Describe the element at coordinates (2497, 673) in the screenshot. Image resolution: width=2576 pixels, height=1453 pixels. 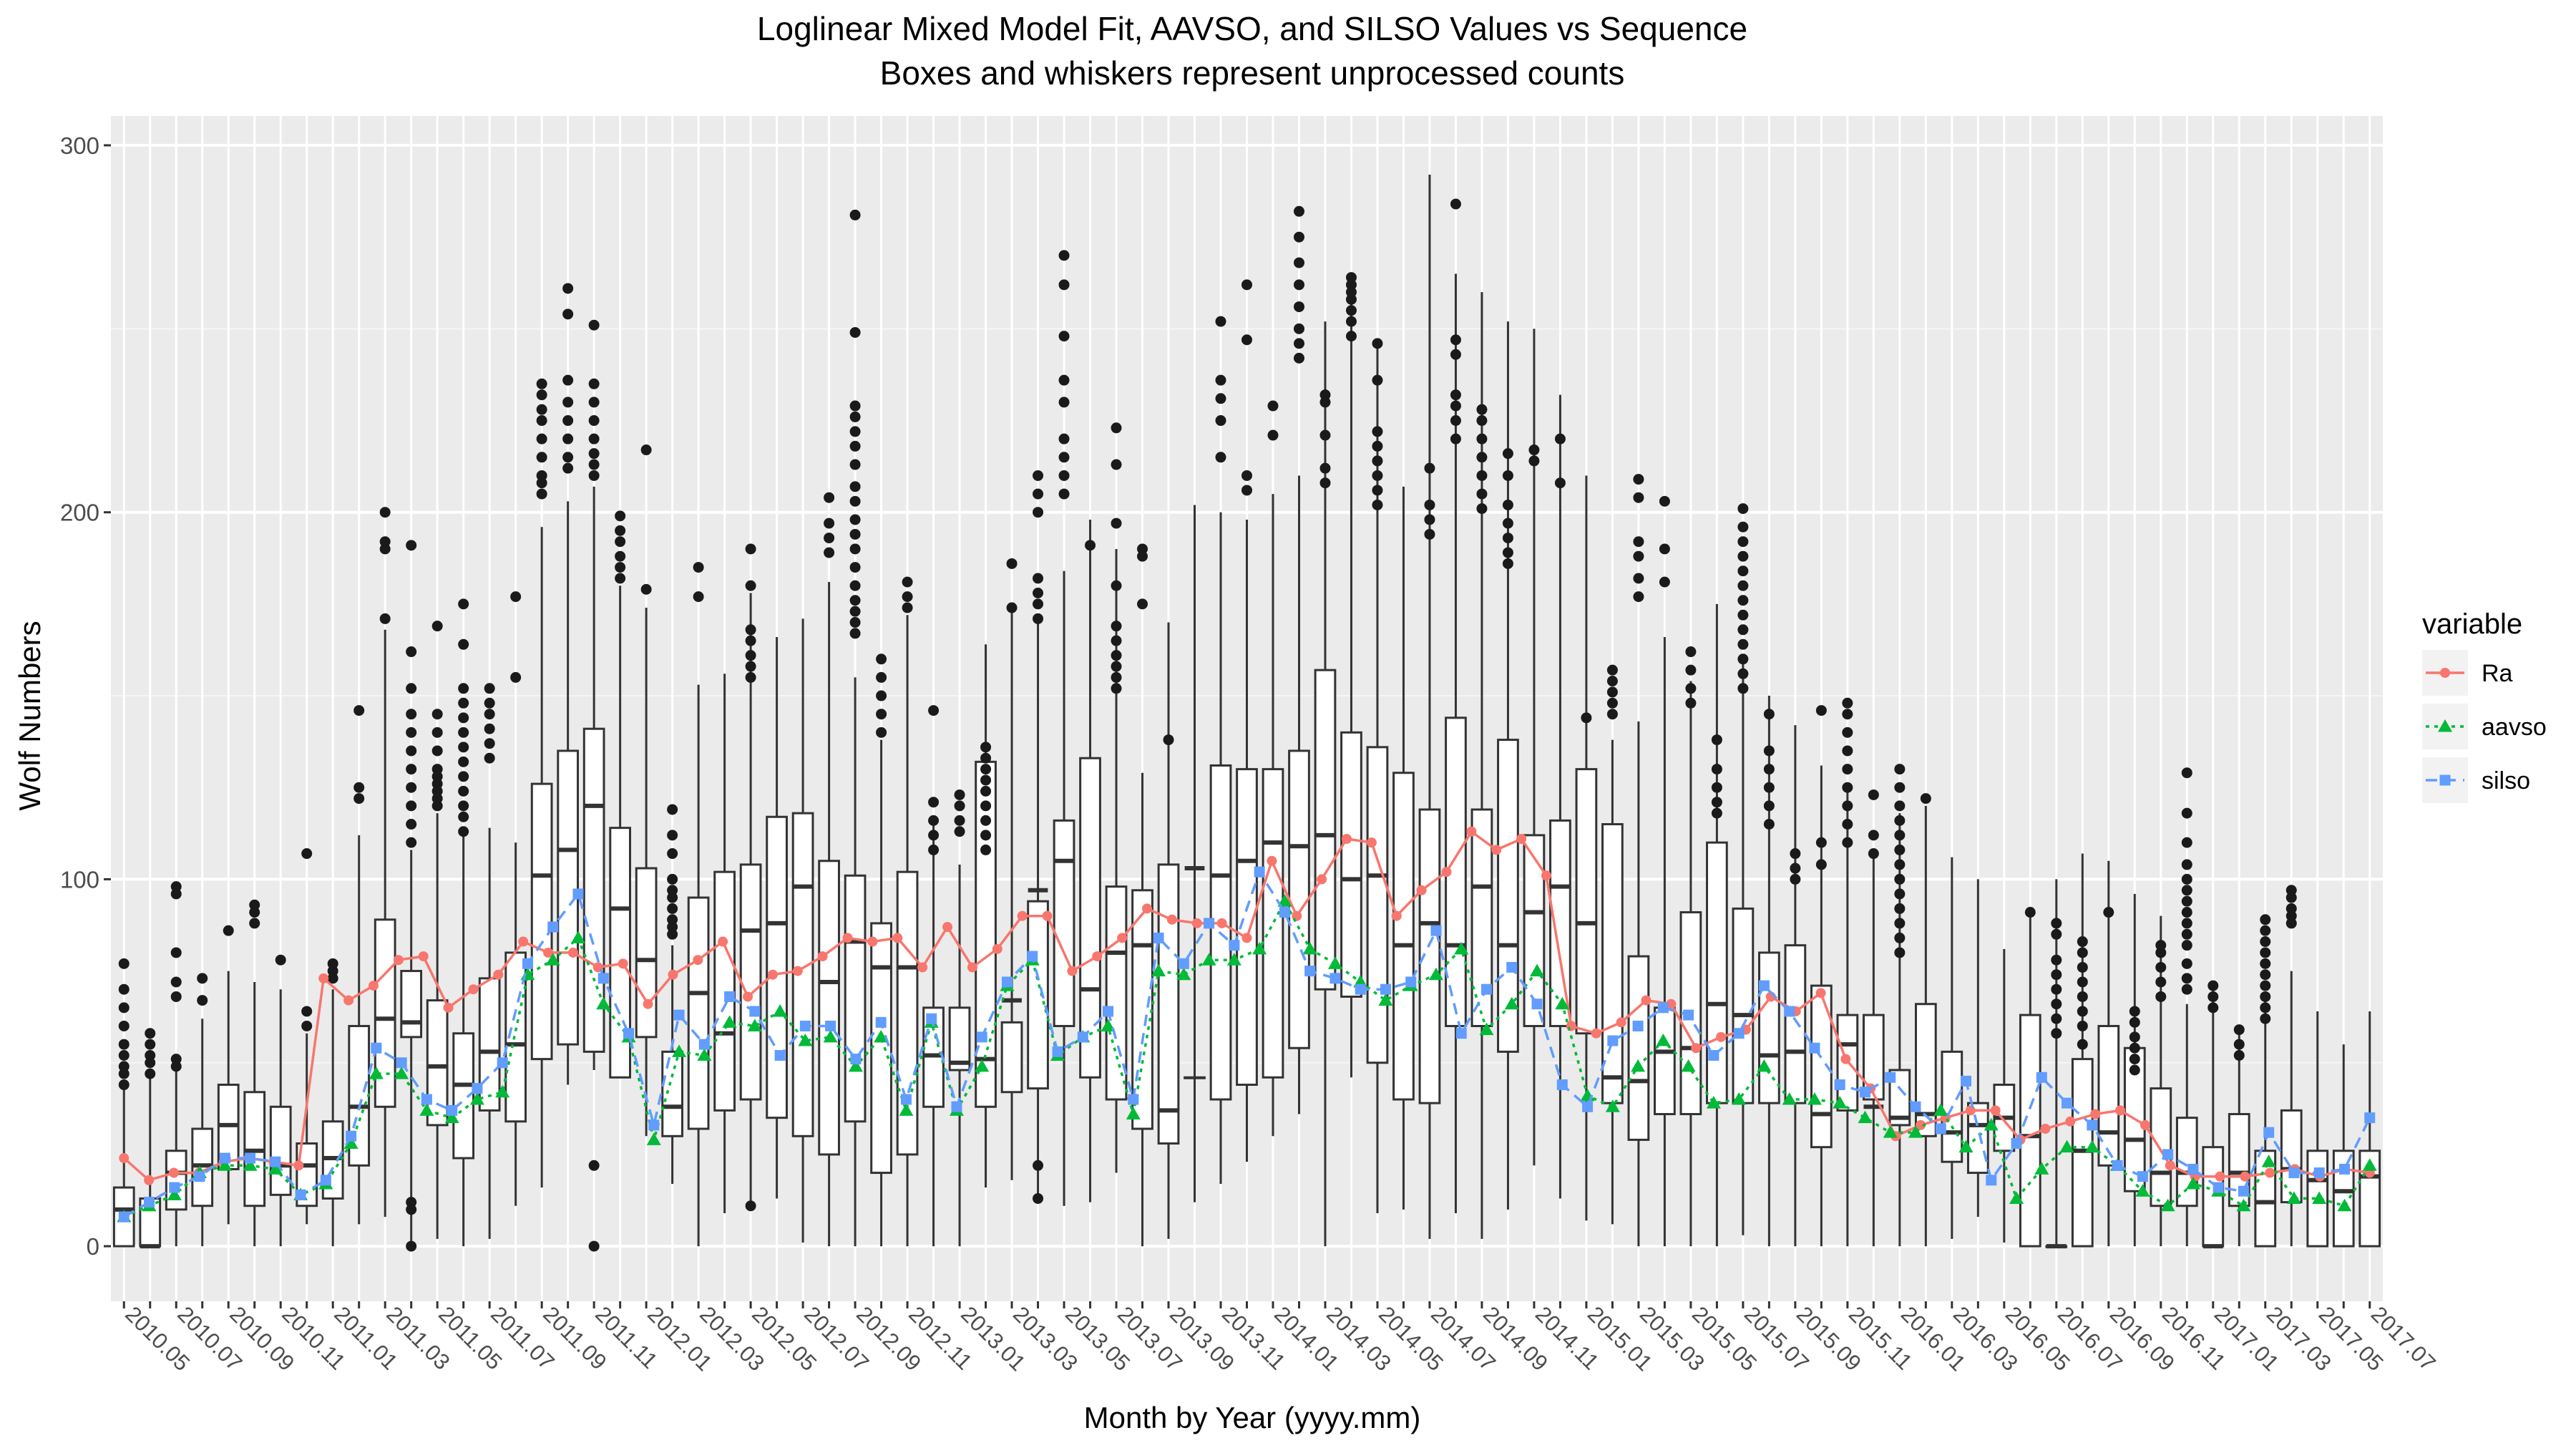
I see `legend-label: Ra` at that location.